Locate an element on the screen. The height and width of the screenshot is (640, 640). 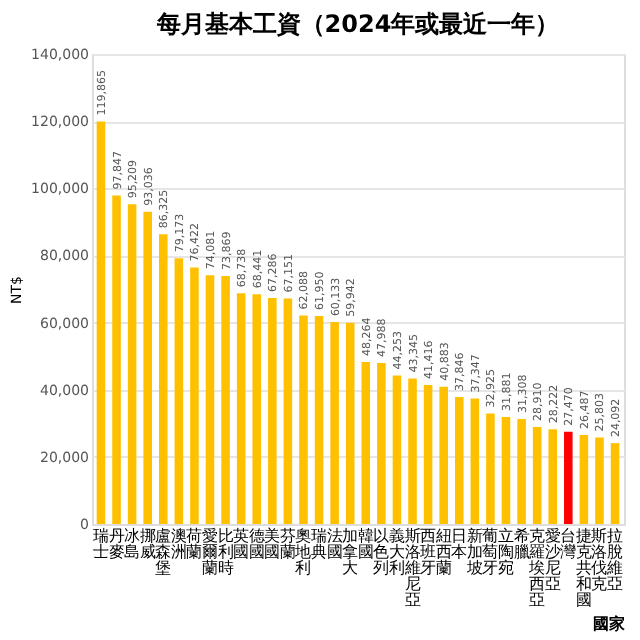
x-tick-label: 盧森堡 is located at coordinates (163, 552).